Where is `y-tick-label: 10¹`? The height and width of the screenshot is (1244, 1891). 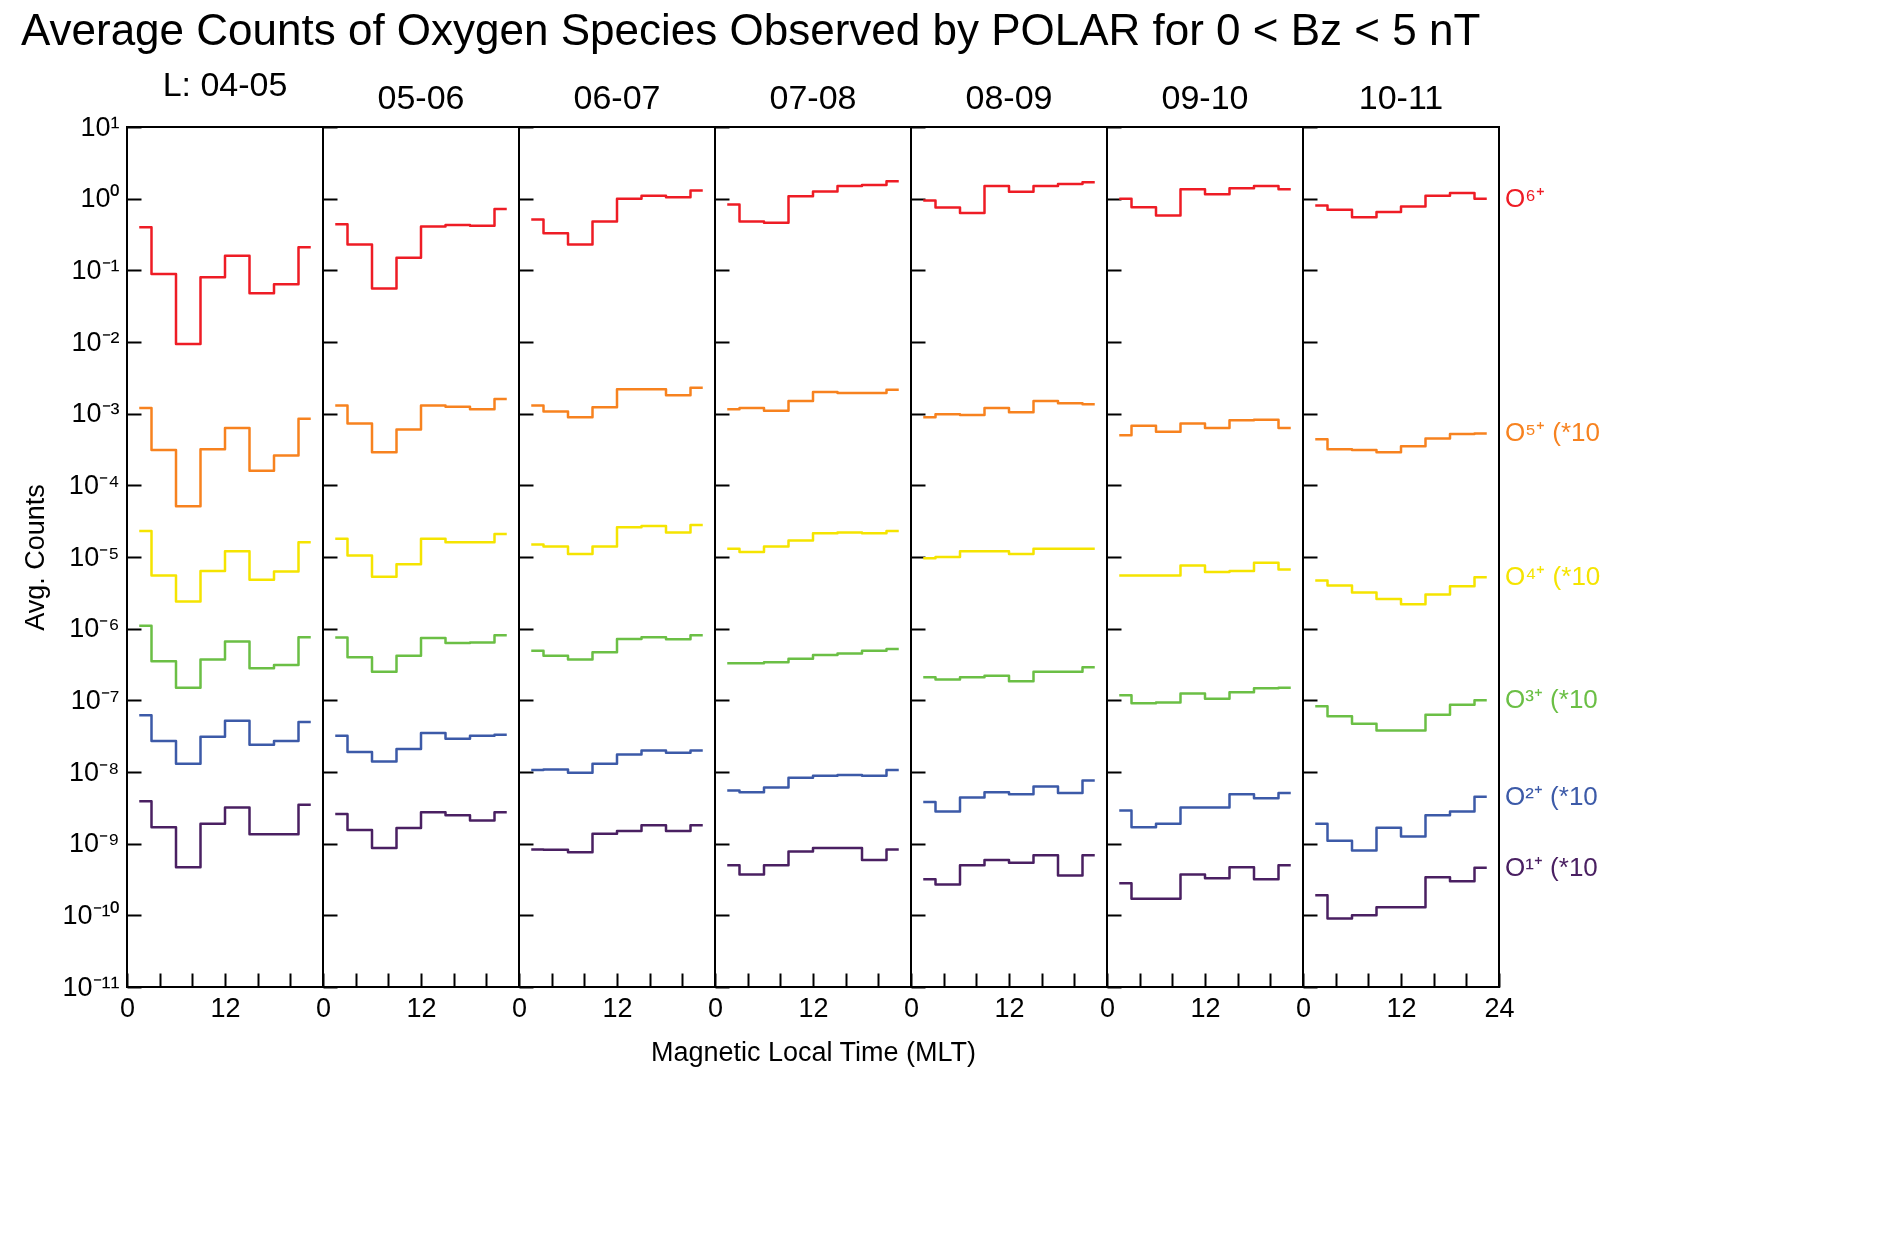 y-tick-label: 10¹ is located at coordinates (100, 126).